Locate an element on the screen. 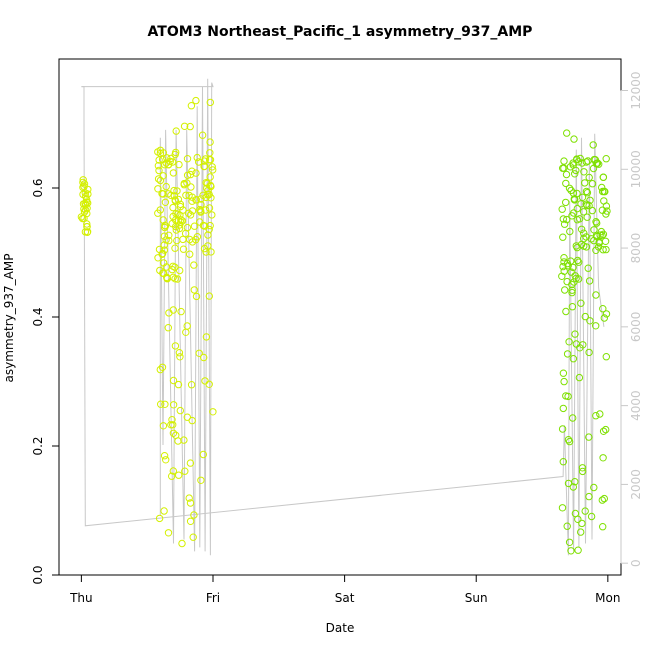 The image size is (650, 654). x-tick-label: Thu is located at coordinates (81, 598).